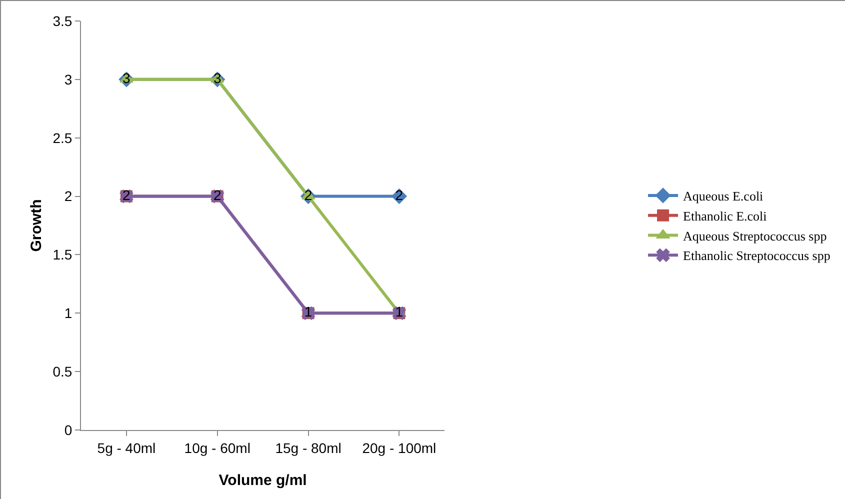  Describe the element at coordinates (62, 20) in the screenshot. I see `y-tick-label: 3.5` at that location.